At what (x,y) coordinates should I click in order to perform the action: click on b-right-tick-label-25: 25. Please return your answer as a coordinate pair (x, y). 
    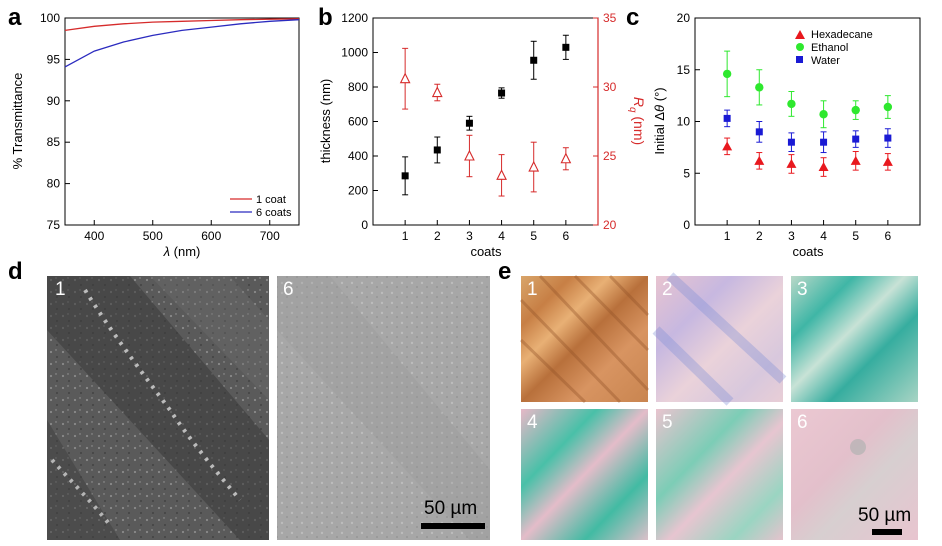
    Looking at the image, I should click on (610, 156).